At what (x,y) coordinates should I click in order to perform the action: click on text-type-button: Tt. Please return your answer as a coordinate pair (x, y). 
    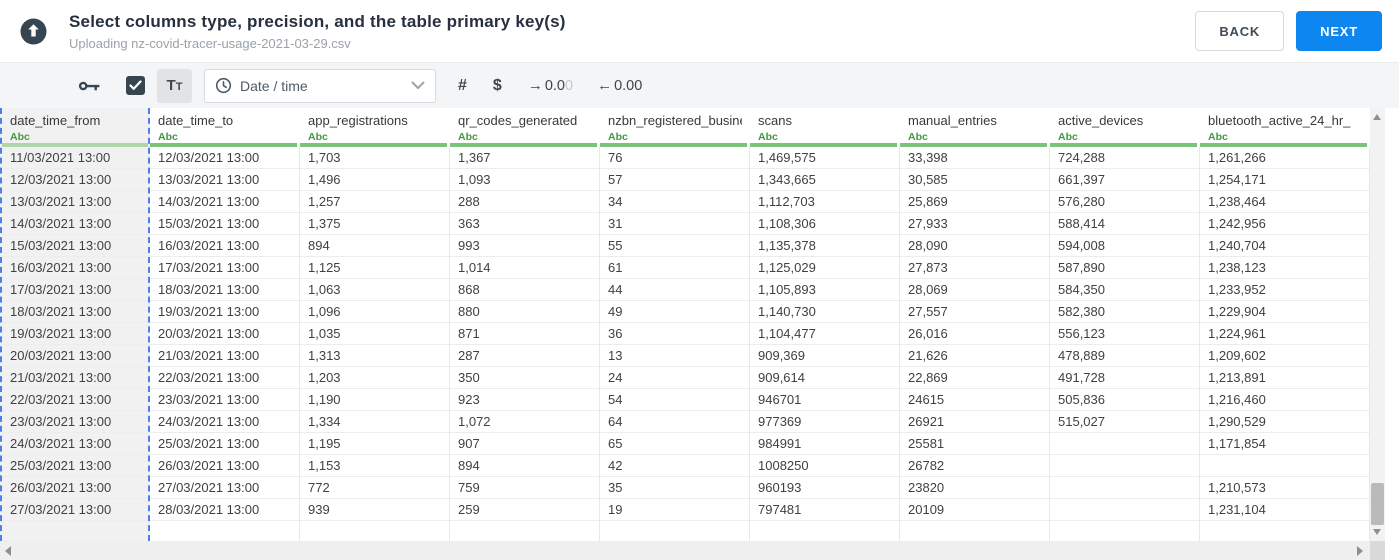
    Looking at the image, I should click on (174, 85).